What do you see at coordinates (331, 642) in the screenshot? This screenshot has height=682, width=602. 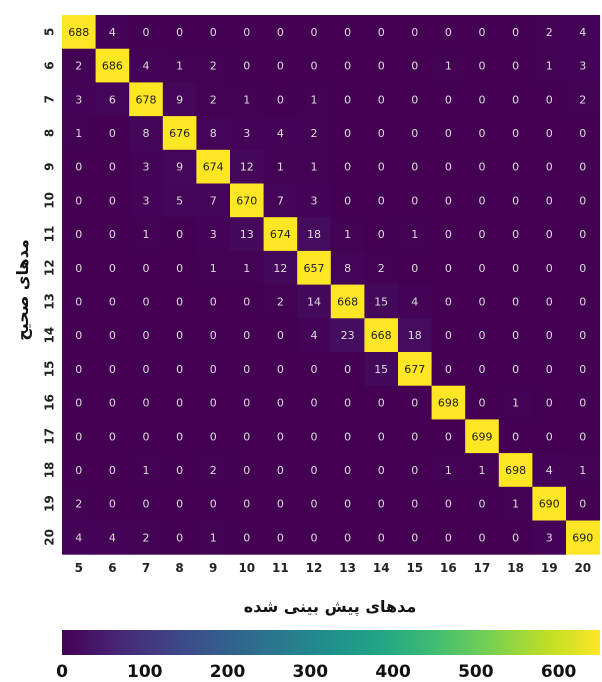 I see `colorbar` at bounding box center [331, 642].